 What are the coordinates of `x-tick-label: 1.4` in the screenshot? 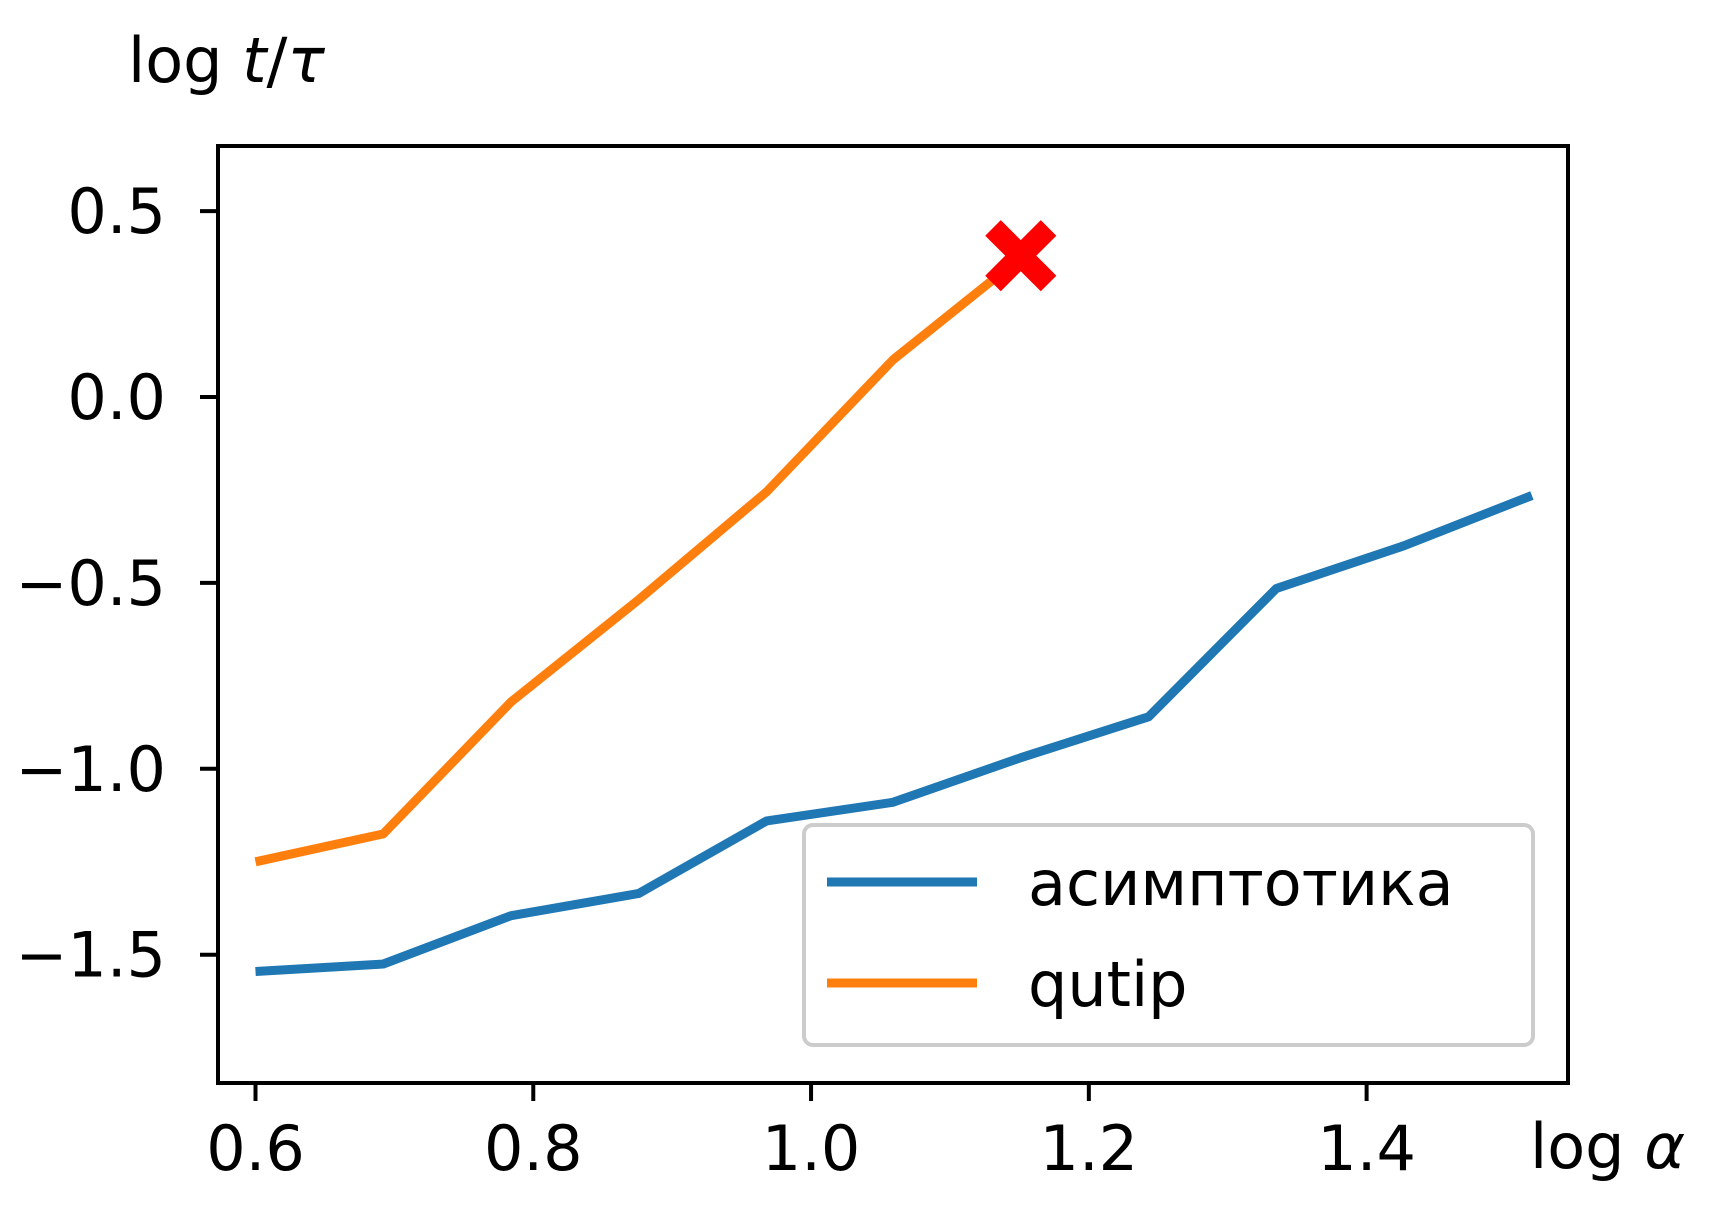 It's located at (1366, 1148).